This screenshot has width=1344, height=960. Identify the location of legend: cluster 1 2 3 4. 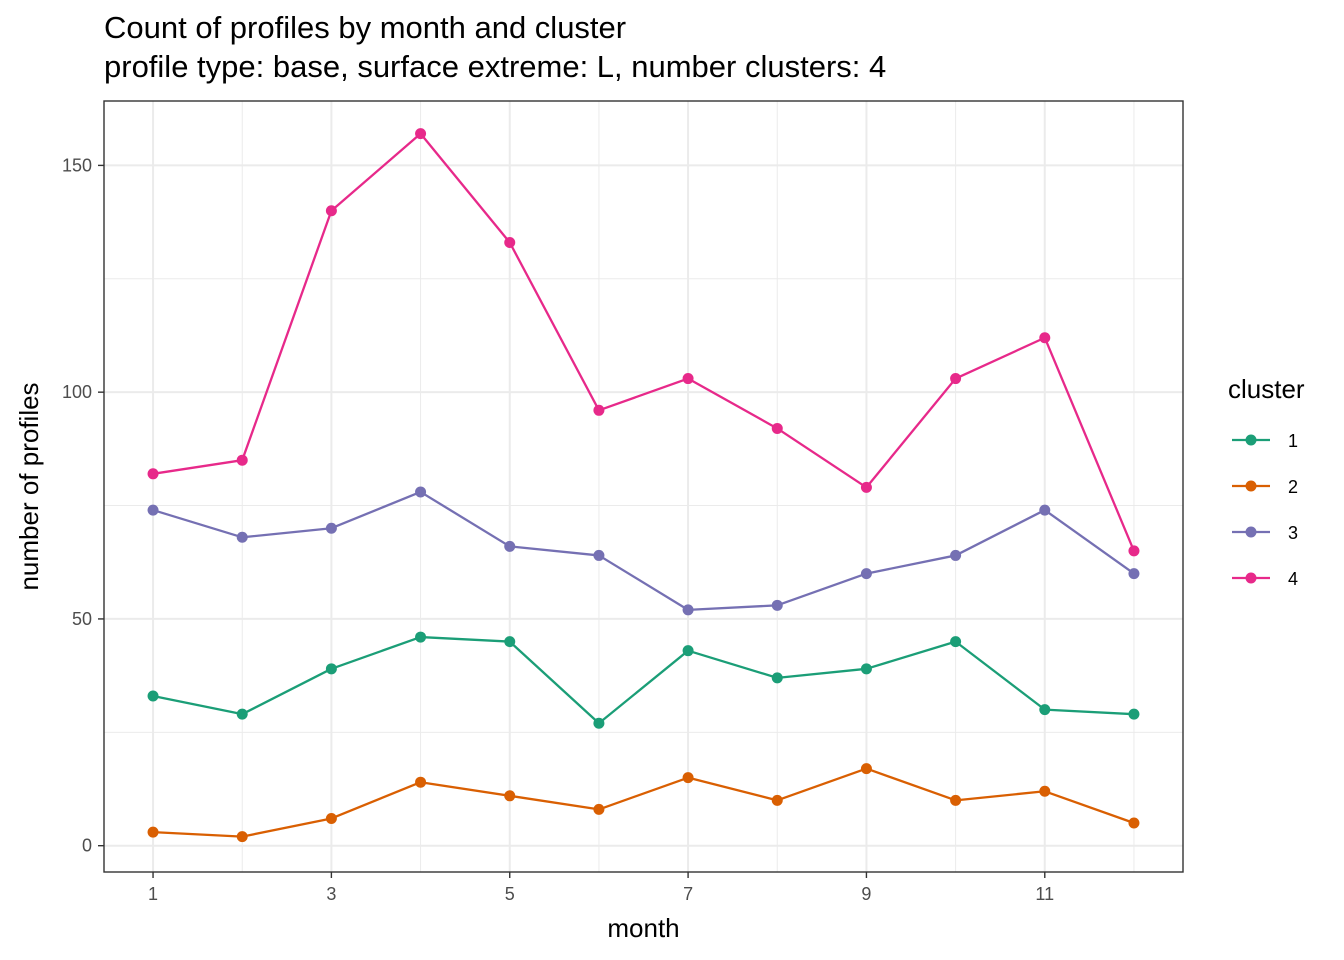
(1266, 481).